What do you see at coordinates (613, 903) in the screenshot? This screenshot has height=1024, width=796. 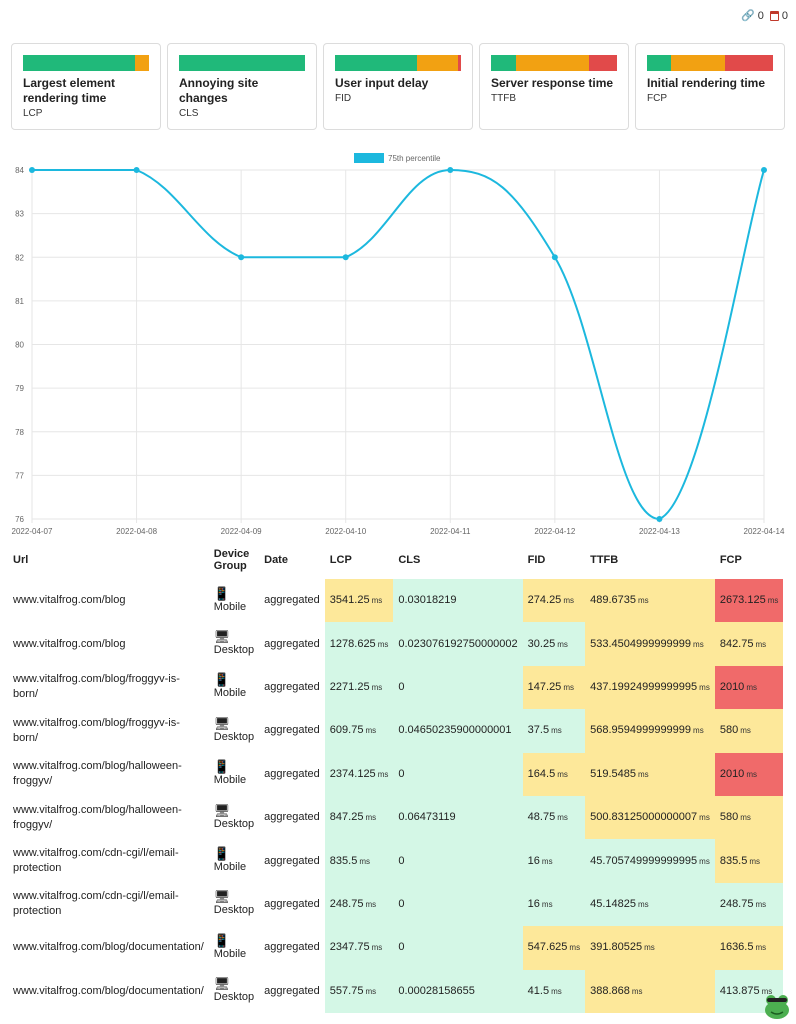 I see `ttfb-value: 45.14825` at bounding box center [613, 903].